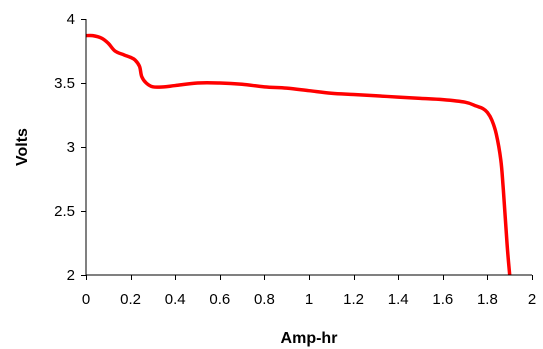  I want to click on x-tick-label: 1, so click(309, 299).